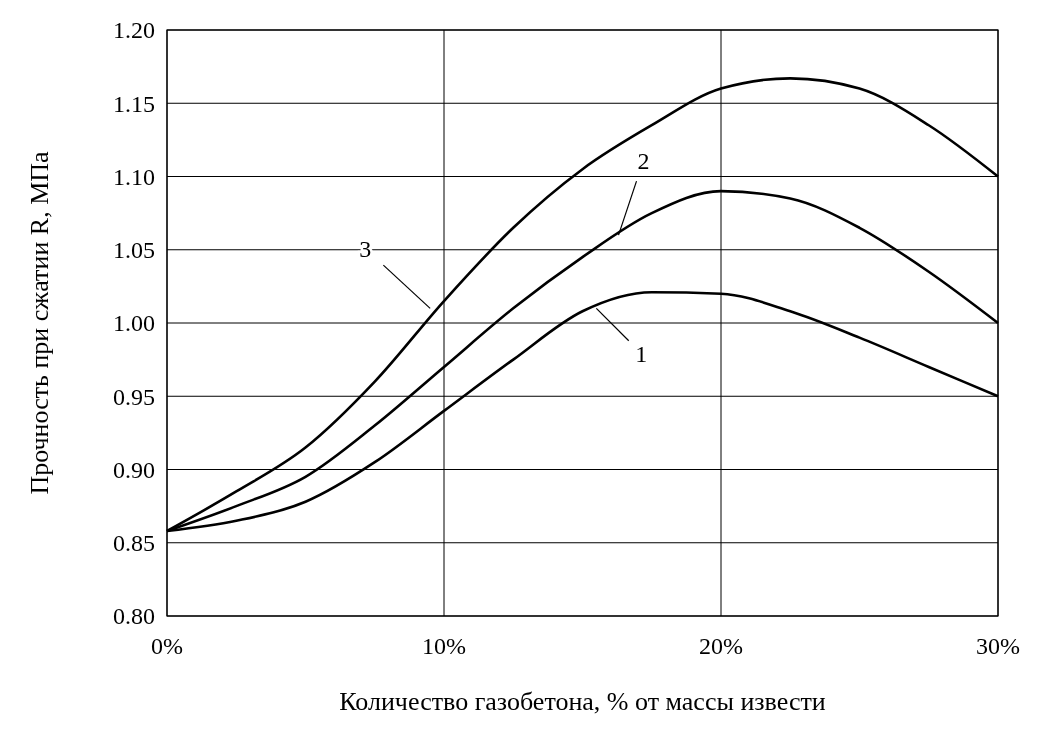 This screenshot has width=1040, height=740. I want to click on x-tick-label: 30%, so click(998, 646).